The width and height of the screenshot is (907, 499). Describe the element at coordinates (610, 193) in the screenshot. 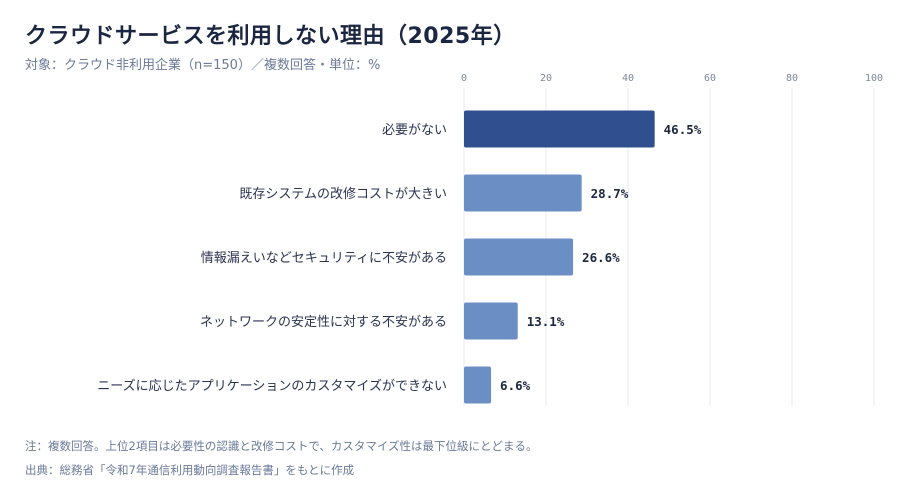

I see `data-label: 28.7%` at that location.